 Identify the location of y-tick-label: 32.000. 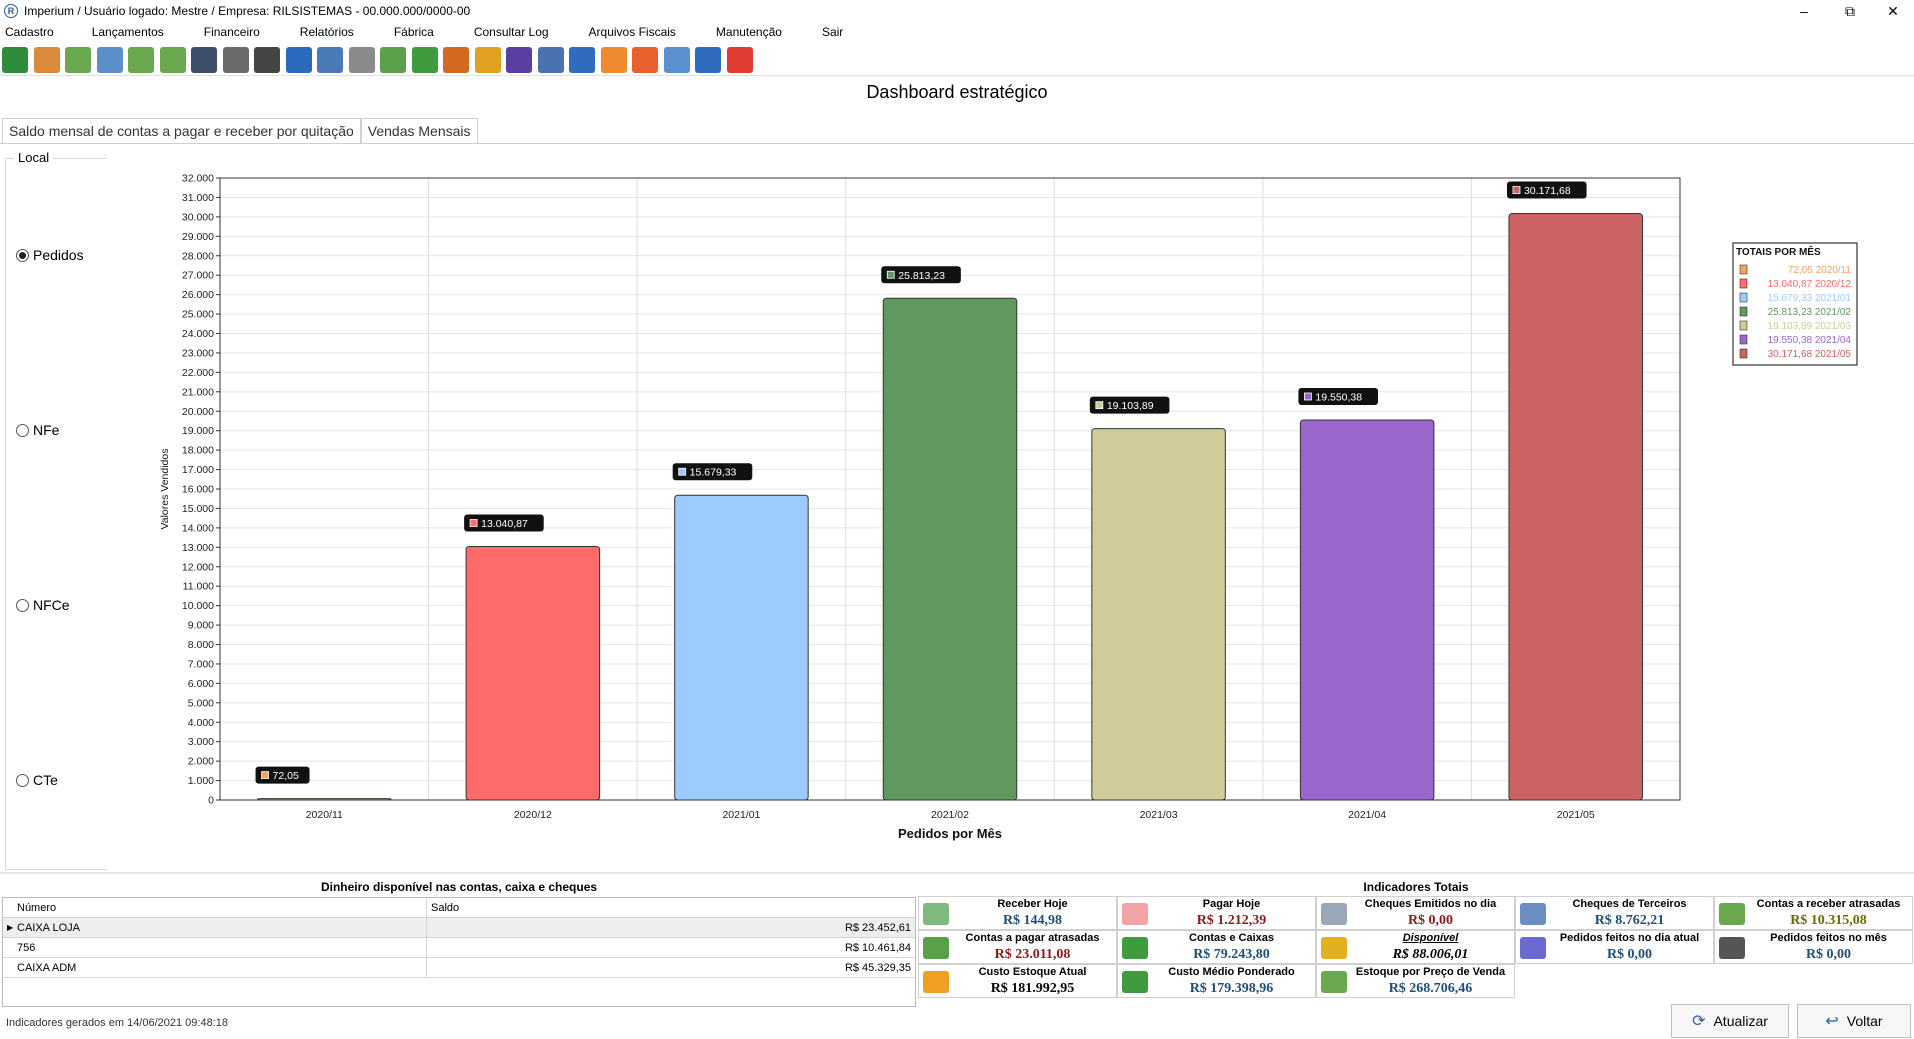
(198, 179).